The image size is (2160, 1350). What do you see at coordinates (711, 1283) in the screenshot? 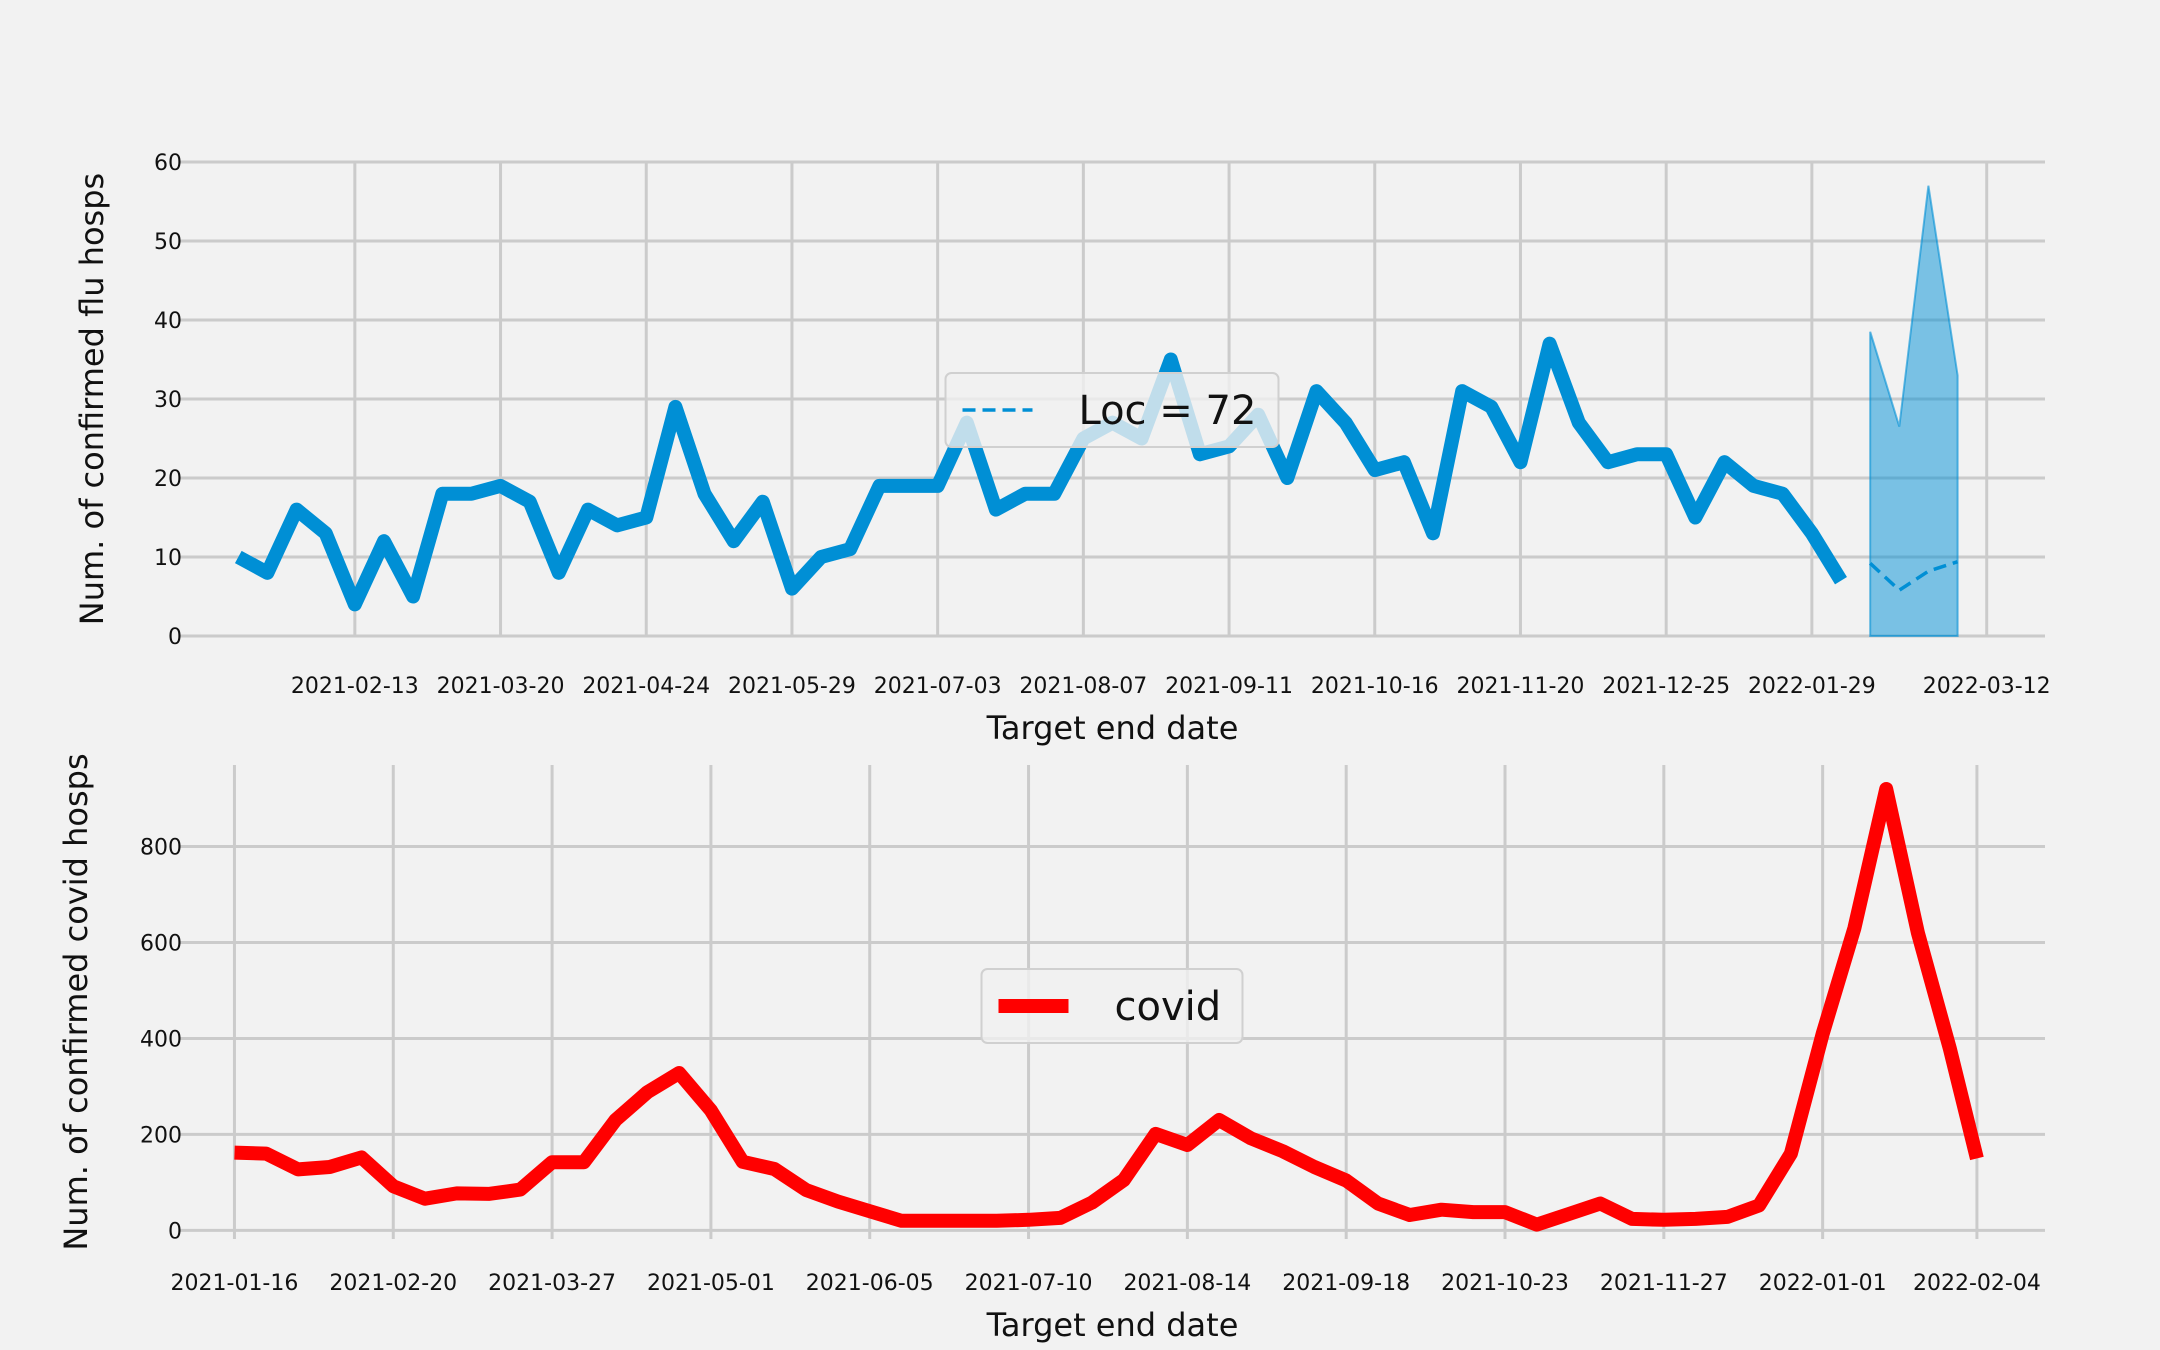
I see `x-tick-label: 2021-05-01` at bounding box center [711, 1283].